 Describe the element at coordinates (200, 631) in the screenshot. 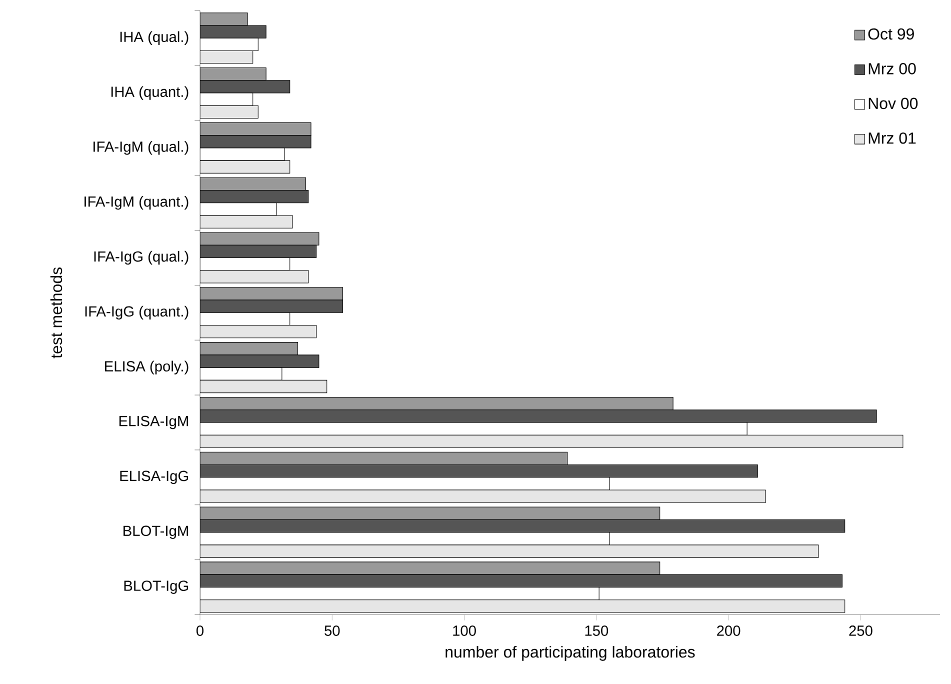

I see `x-tick-label: 0` at that location.